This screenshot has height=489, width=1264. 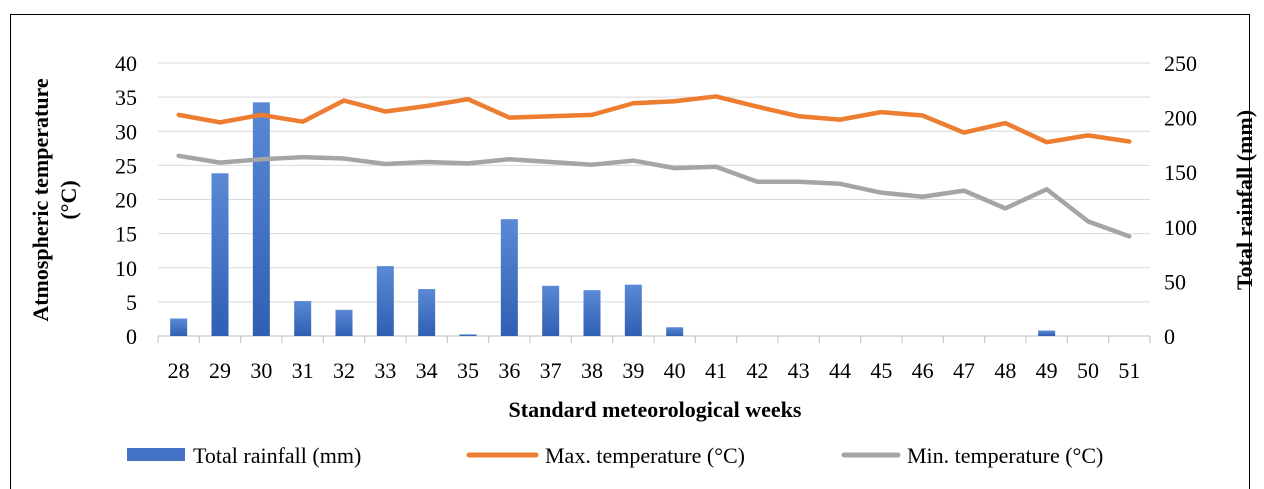 What do you see at coordinates (840, 370) in the screenshot?
I see `x-tick-label: 44` at bounding box center [840, 370].